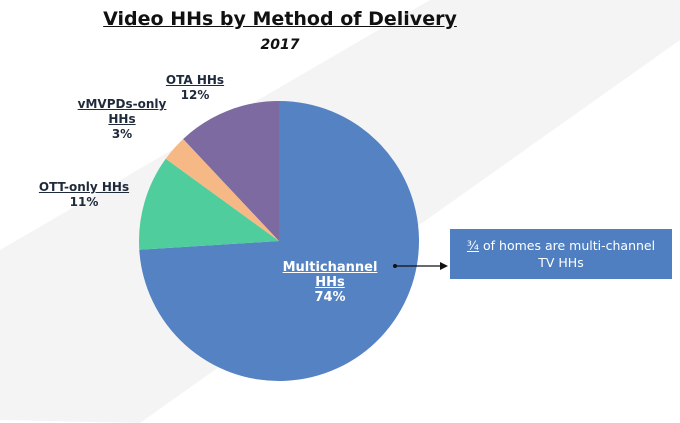 This screenshot has width=680, height=423. Describe the element at coordinates (395, 266) in the screenshot. I see `callout-arrow-tail` at that location.